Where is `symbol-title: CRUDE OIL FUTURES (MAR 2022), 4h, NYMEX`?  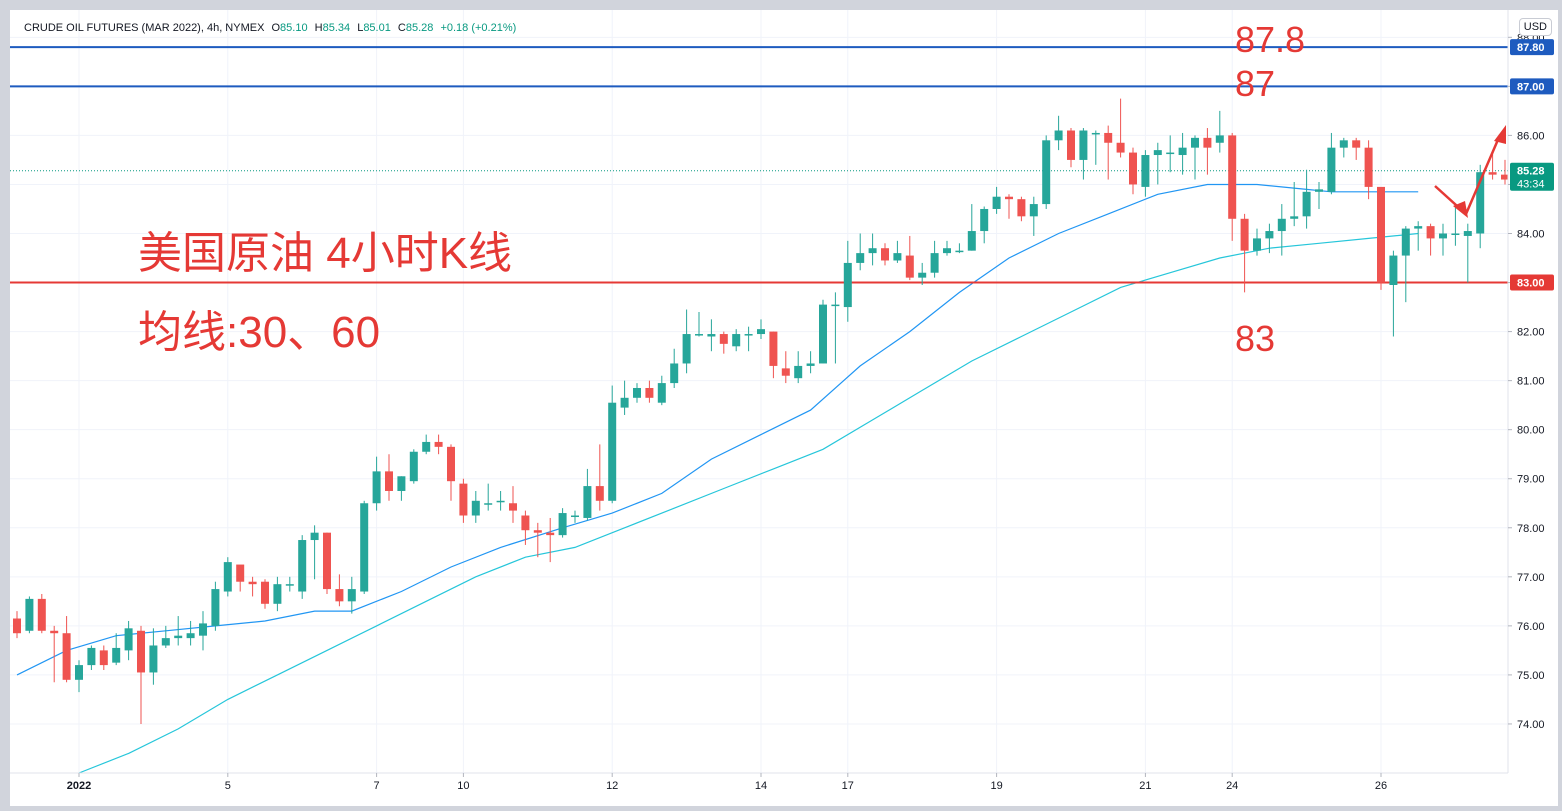
symbol-title: CRUDE OIL FUTURES (MAR 2022), 4h, NYMEX is located at coordinates (144, 28).